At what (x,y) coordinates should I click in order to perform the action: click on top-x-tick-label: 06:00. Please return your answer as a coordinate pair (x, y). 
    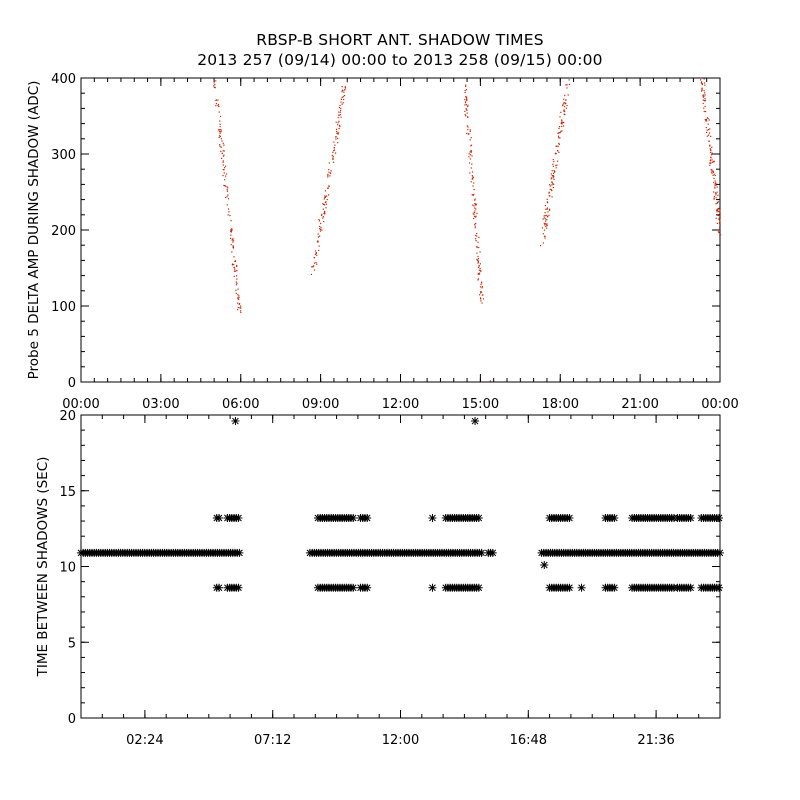
    Looking at the image, I should click on (240, 404).